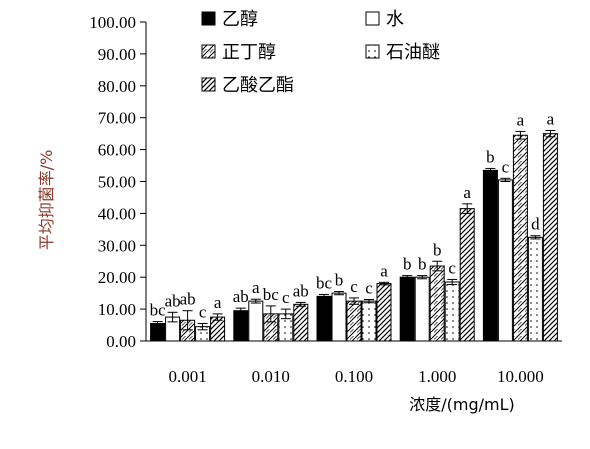 The image size is (590, 449). I want to click on x-tick-label: 1.000, so click(437, 376).